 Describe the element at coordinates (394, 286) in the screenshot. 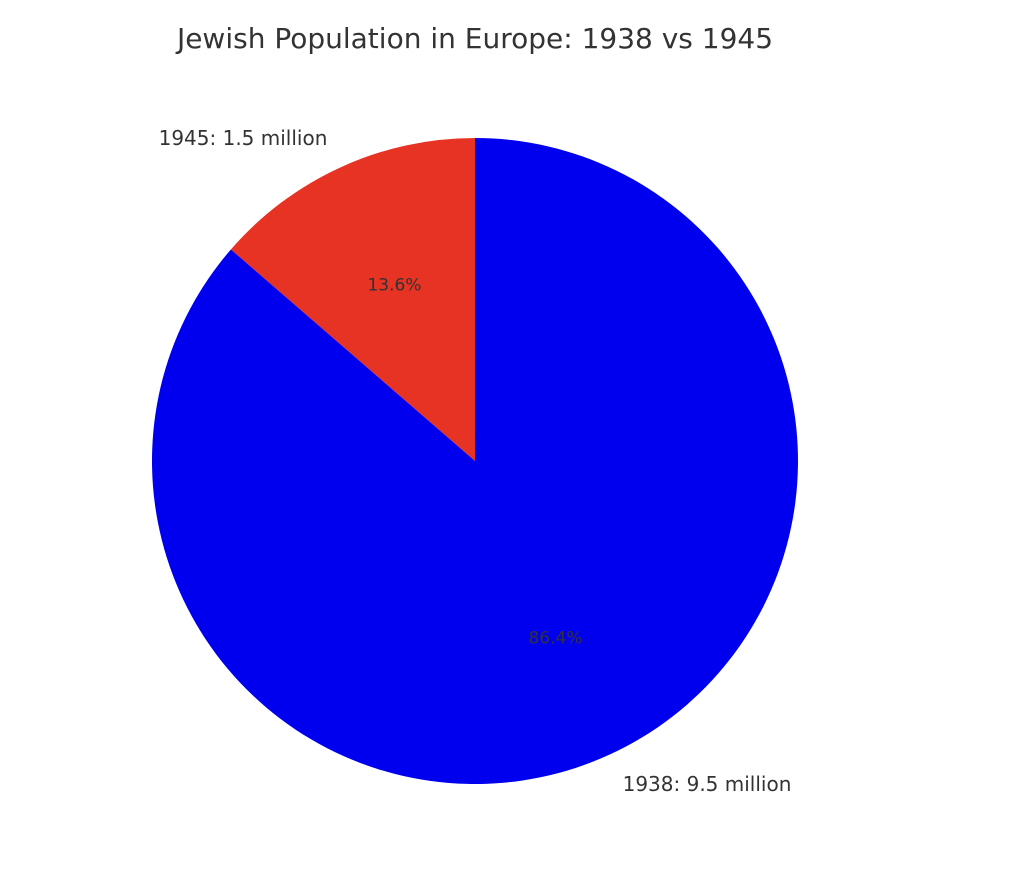

I see `slice-percent-label: 13.6%` at that location.